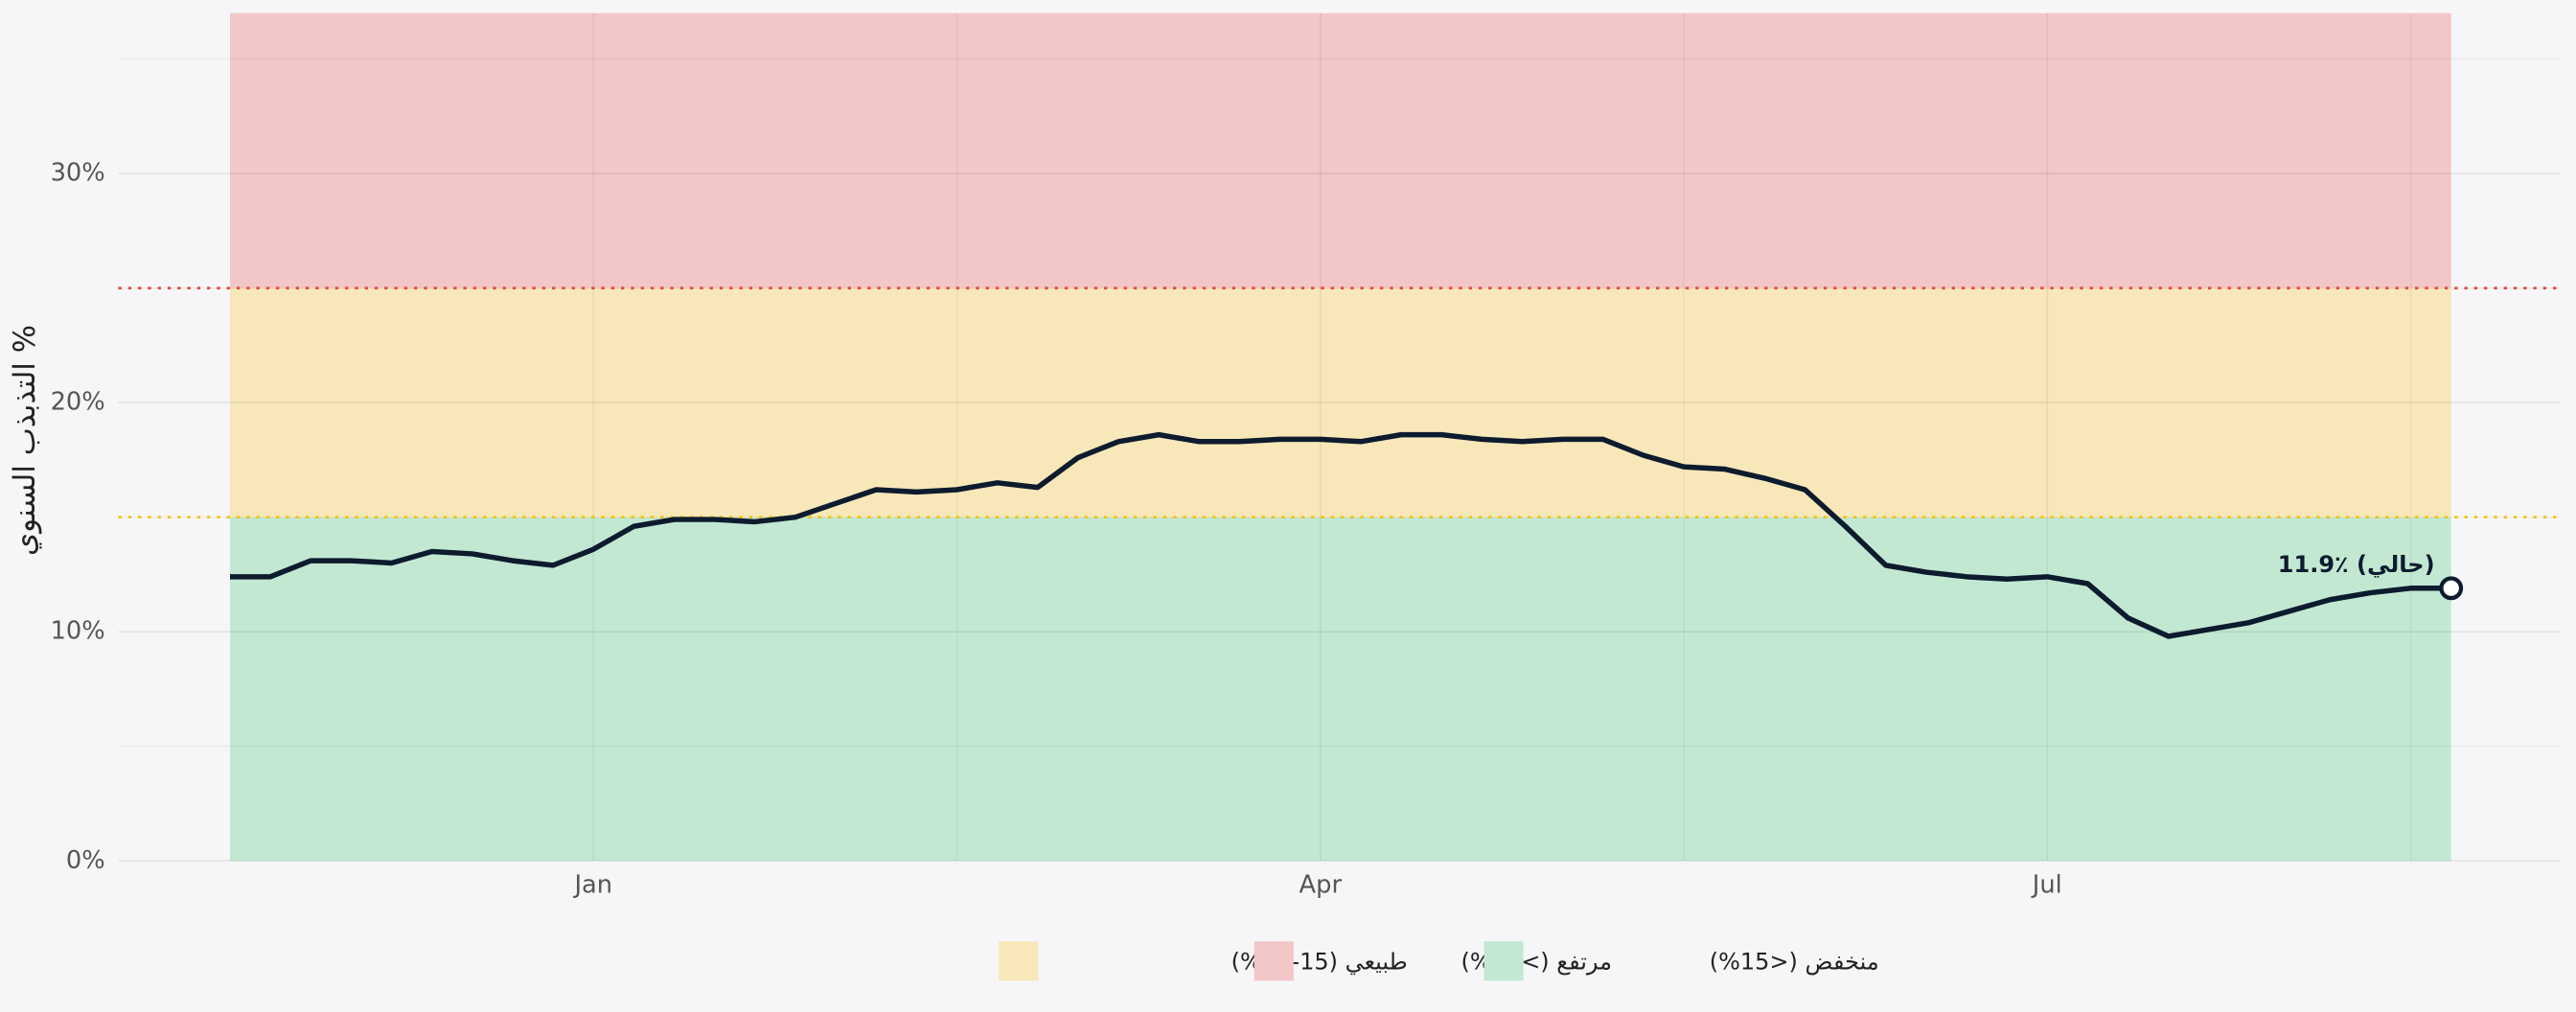  What do you see at coordinates (78, 402) in the screenshot?
I see `y-tick-label: 20%` at bounding box center [78, 402].